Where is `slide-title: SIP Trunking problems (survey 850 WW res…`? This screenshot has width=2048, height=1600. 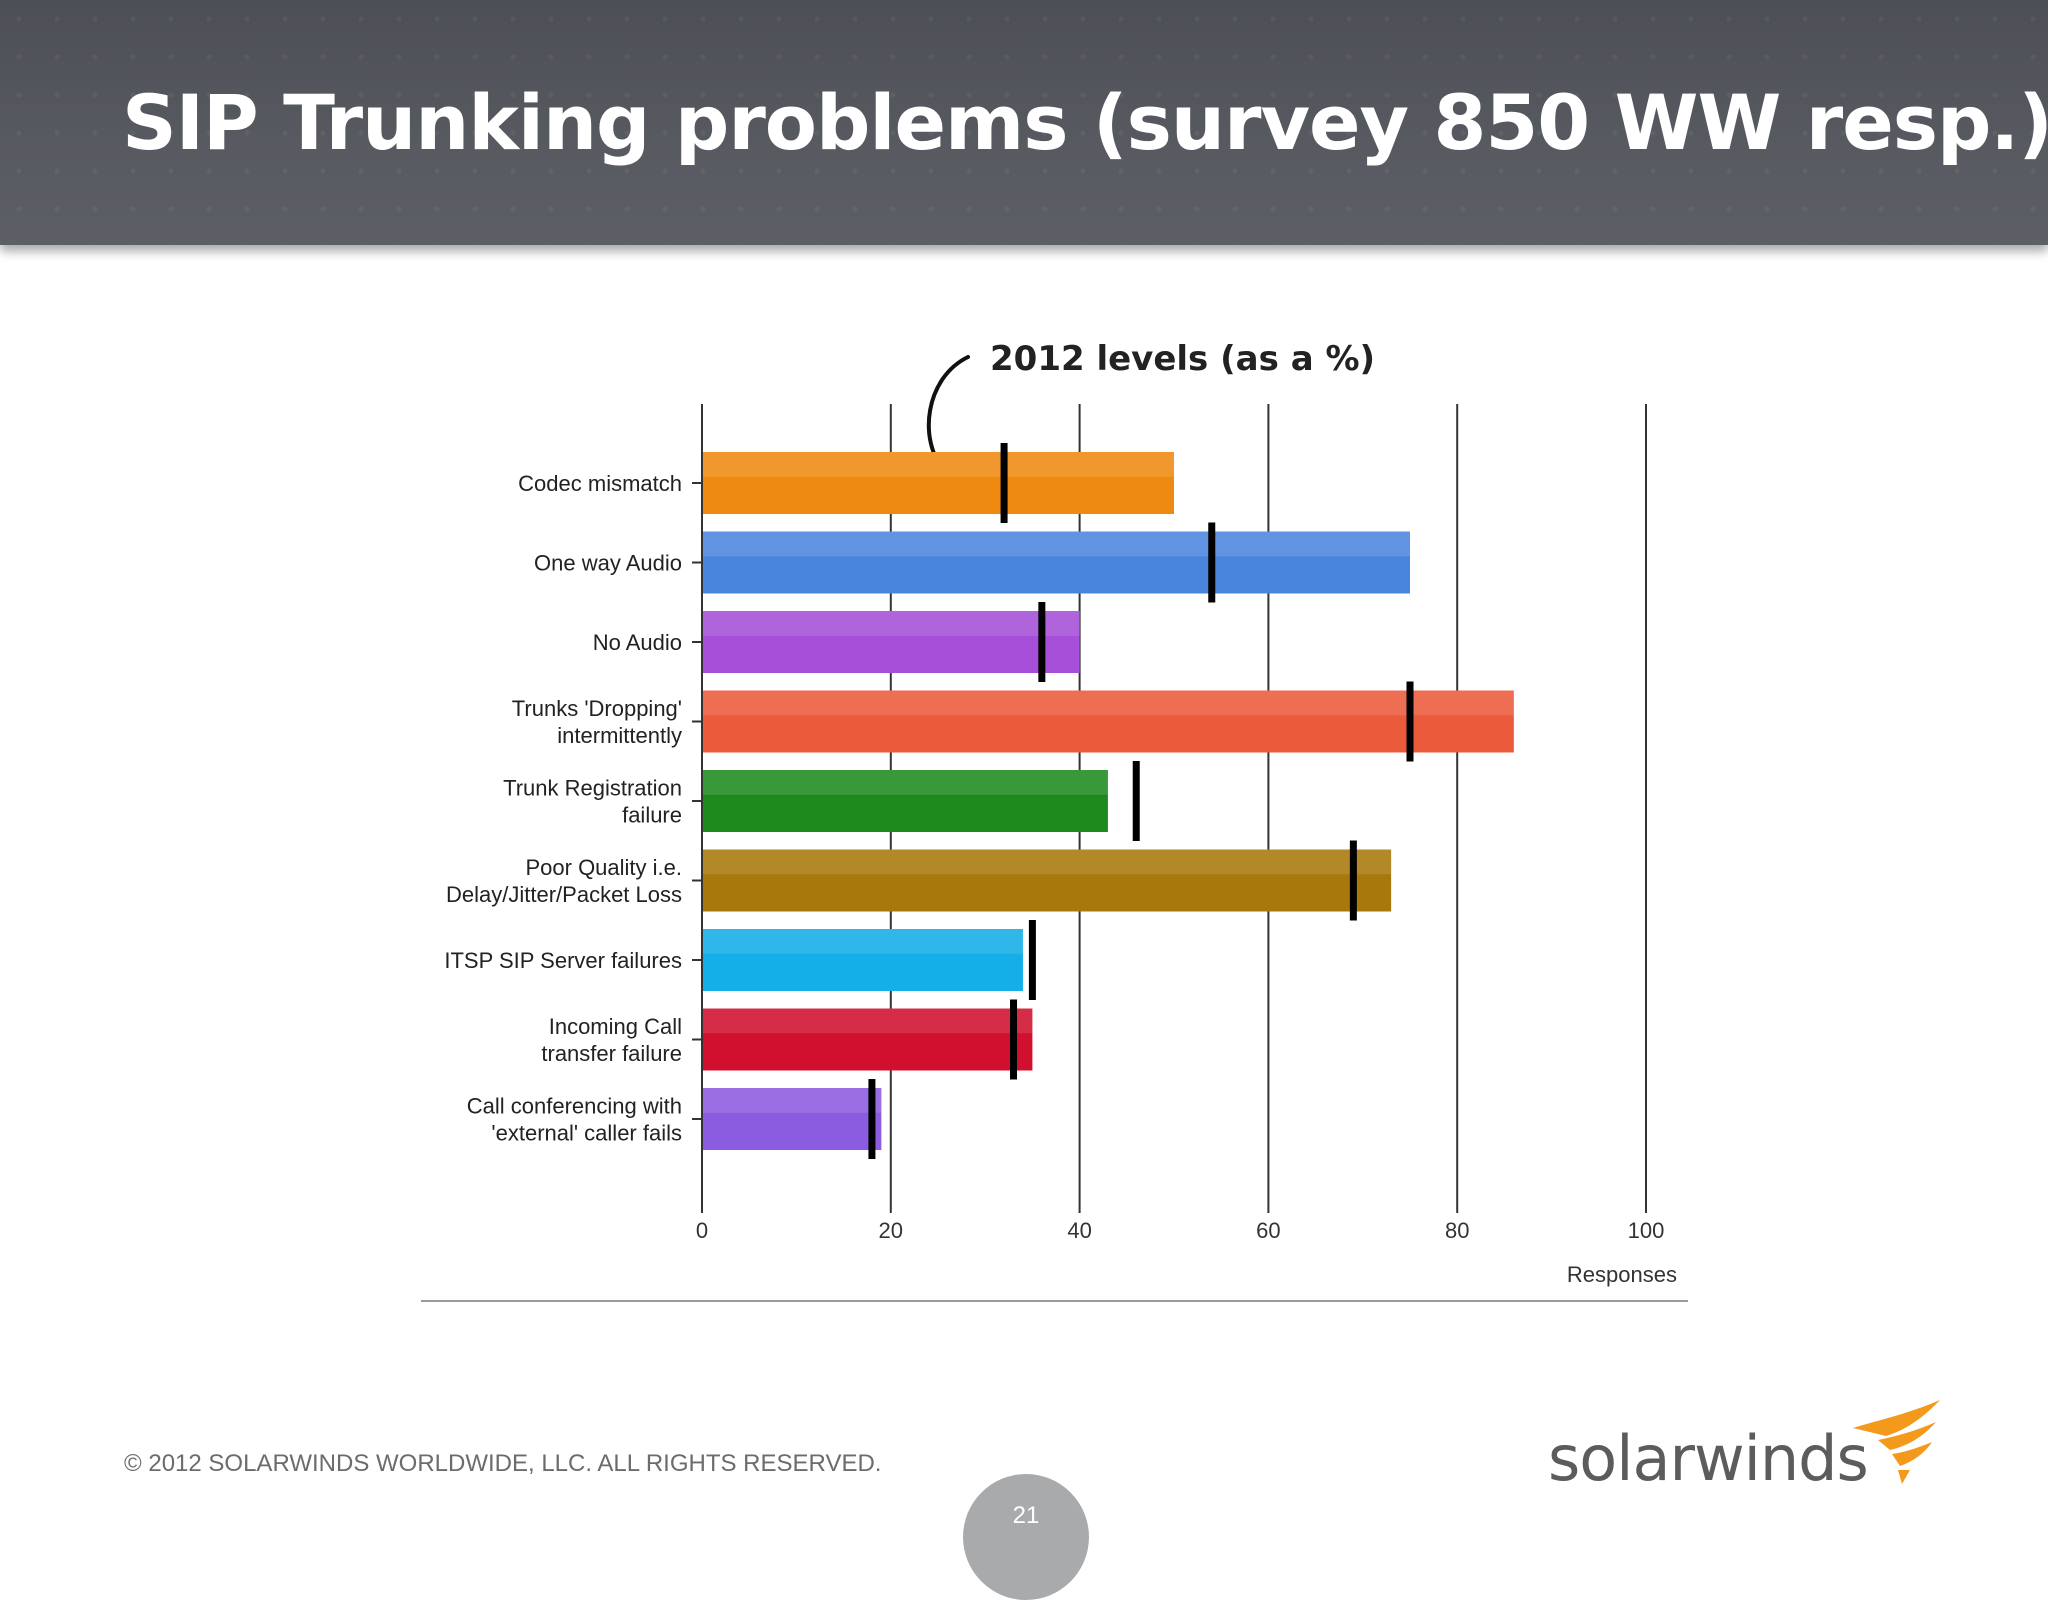 slide-title: SIP Trunking problems (survey 850 WW res… is located at coordinates (1085, 122).